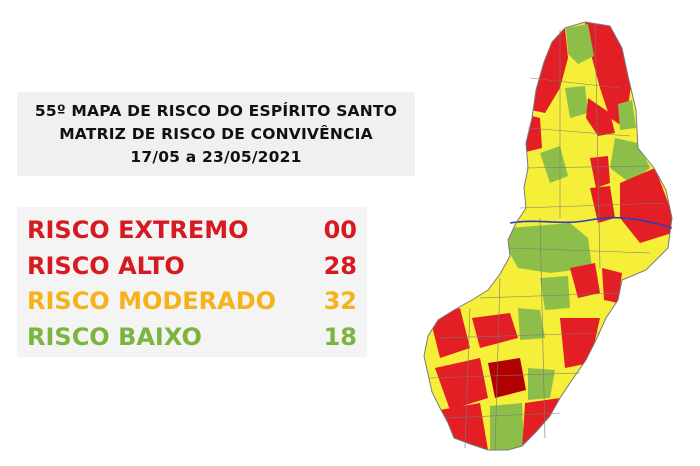 This screenshot has width=700, height=466. What do you see at coordinates (340, 337) in the screenshot?
I see `legend-value-baixo: 18` at bounding box center [340, 337].